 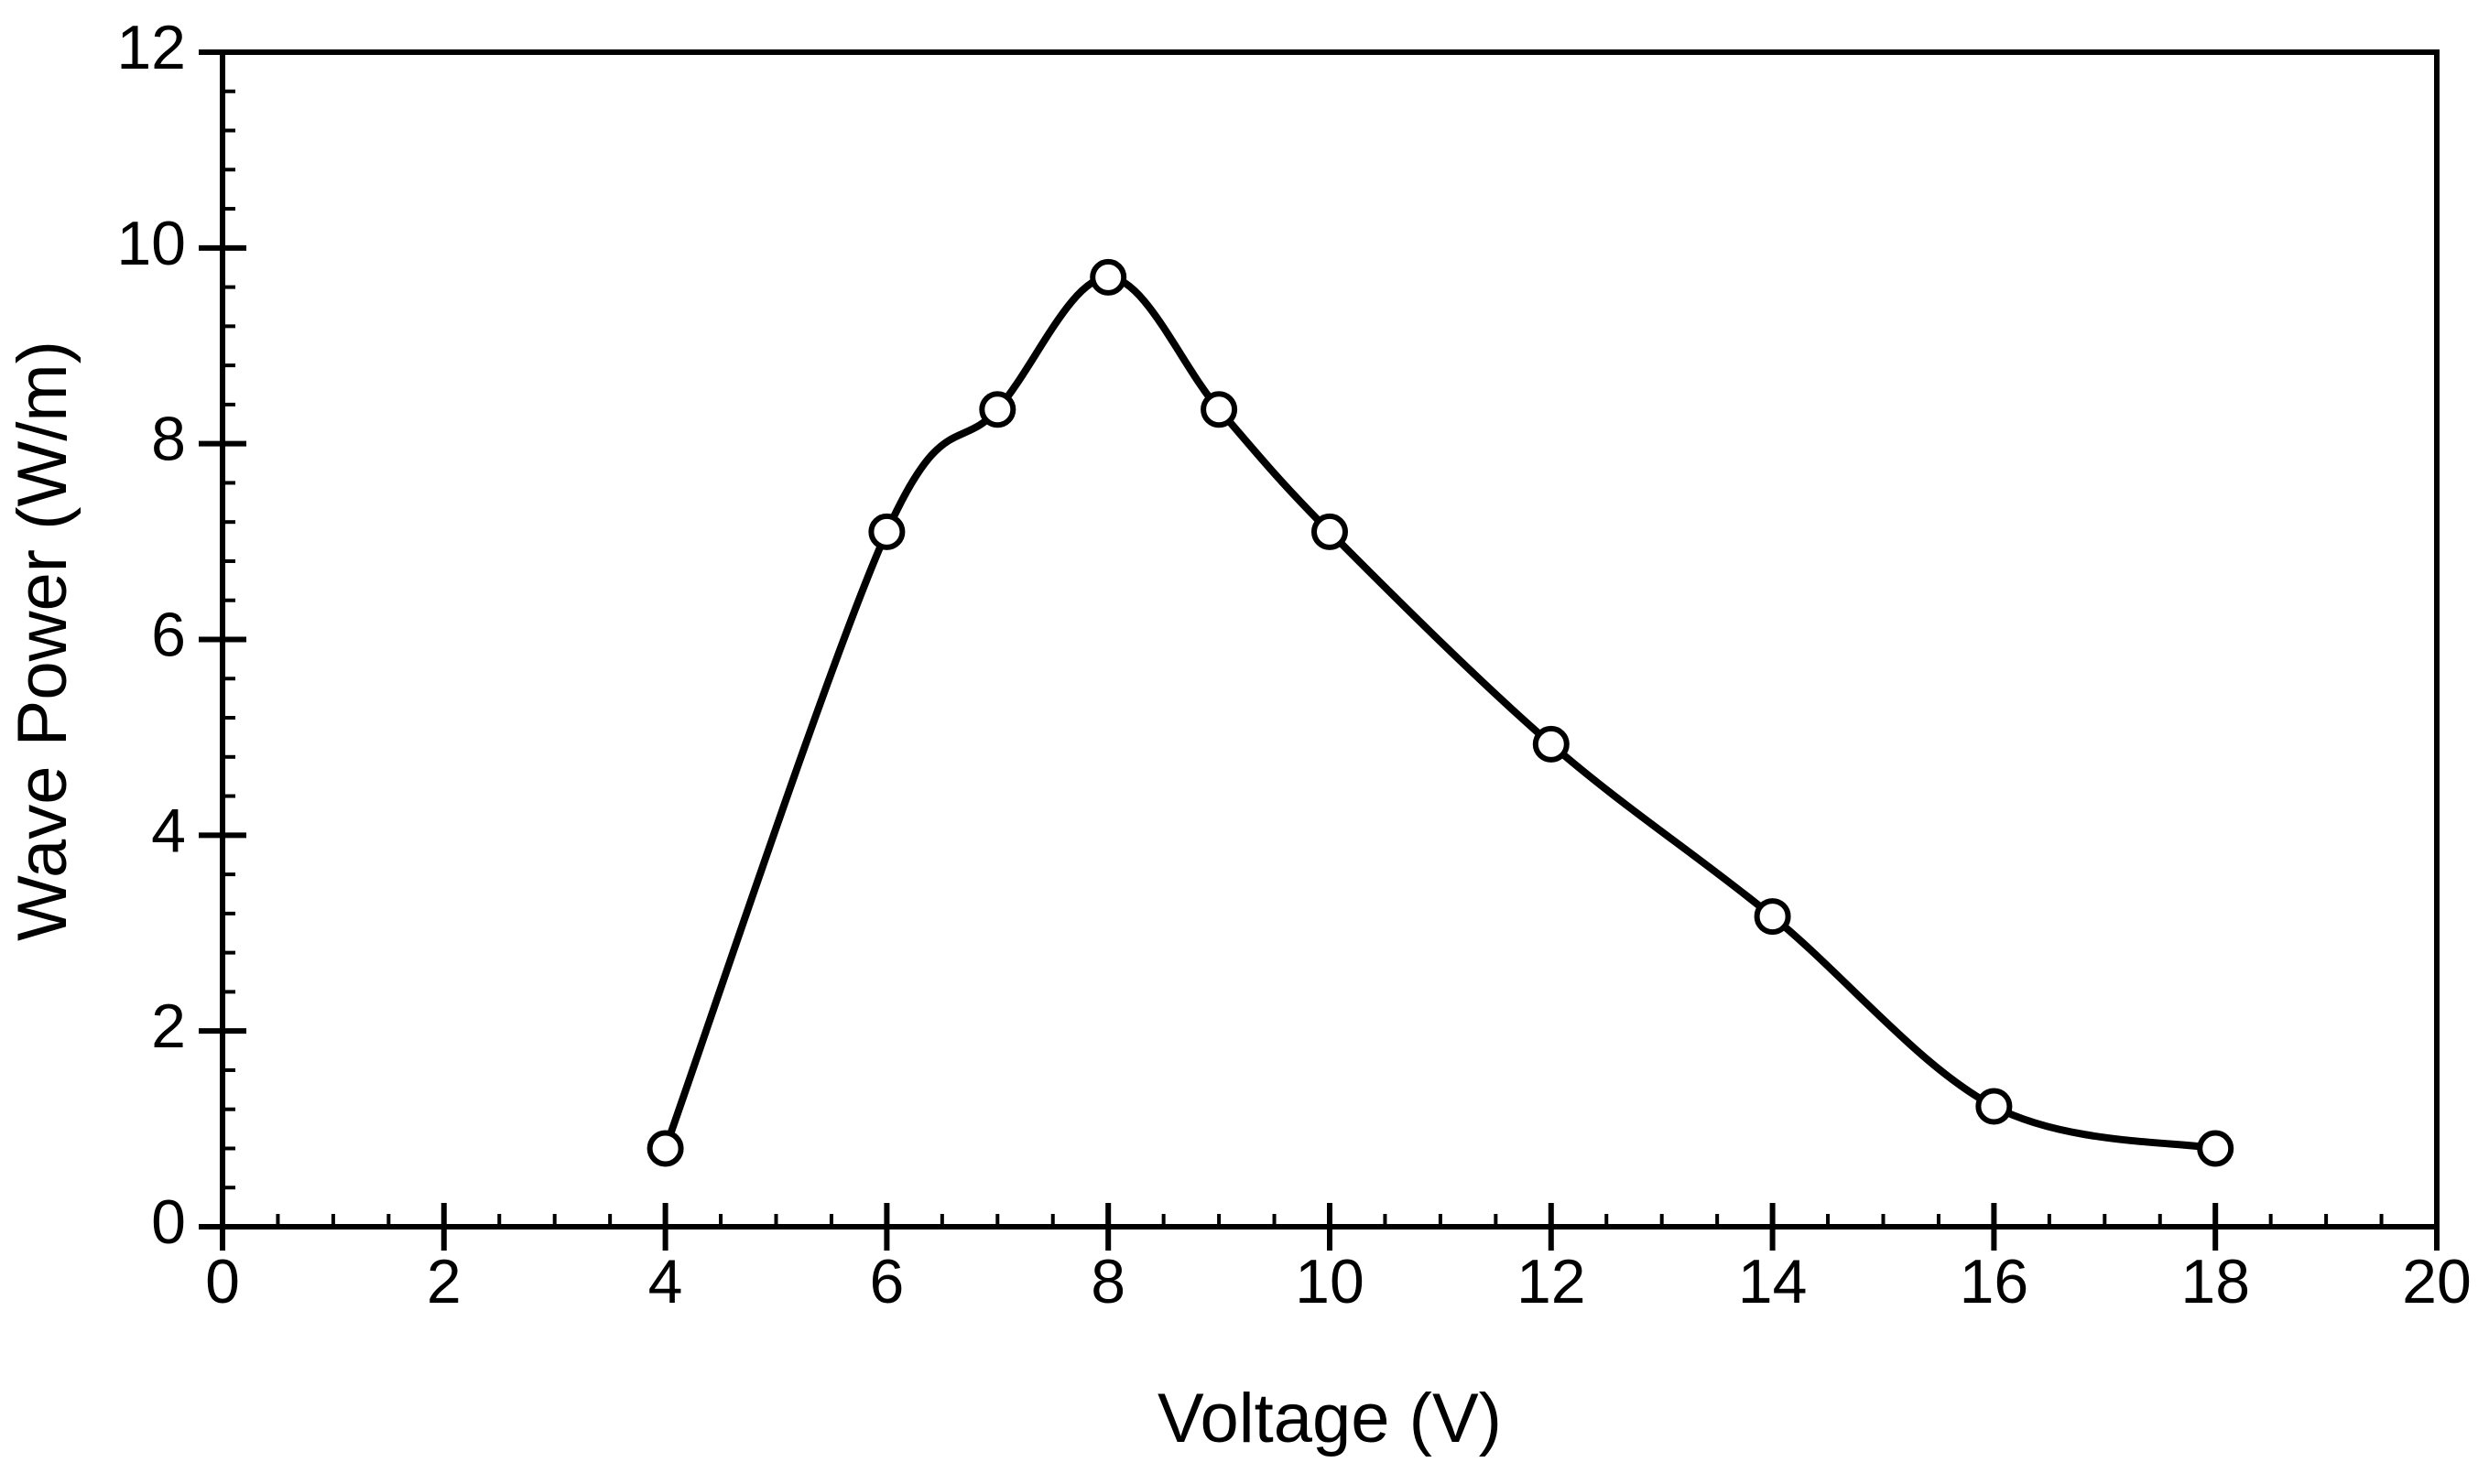 I want to click on y-tick-label: 10, so click(x=151, y=244).